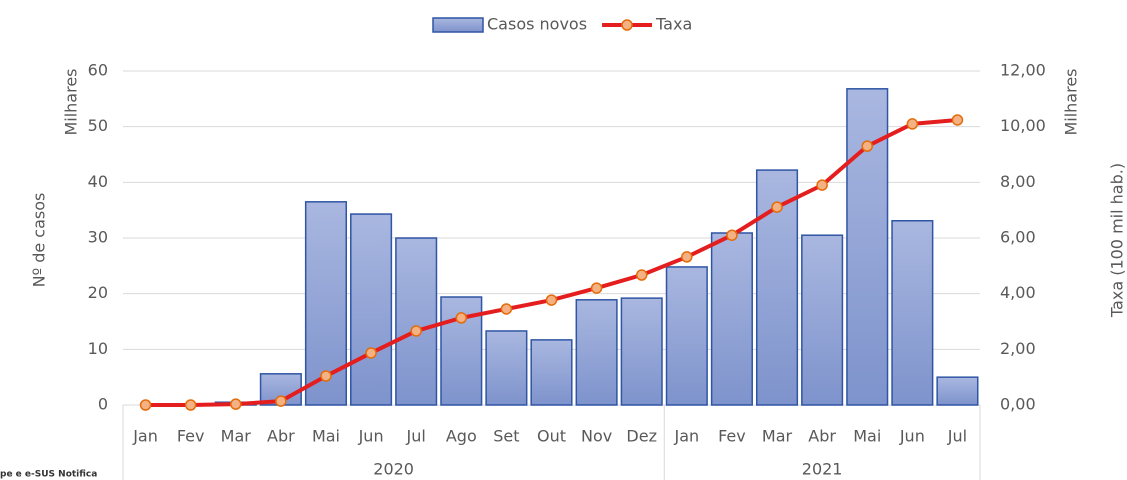  I want to click on x-tick-label: Nov, so click(596, 436).